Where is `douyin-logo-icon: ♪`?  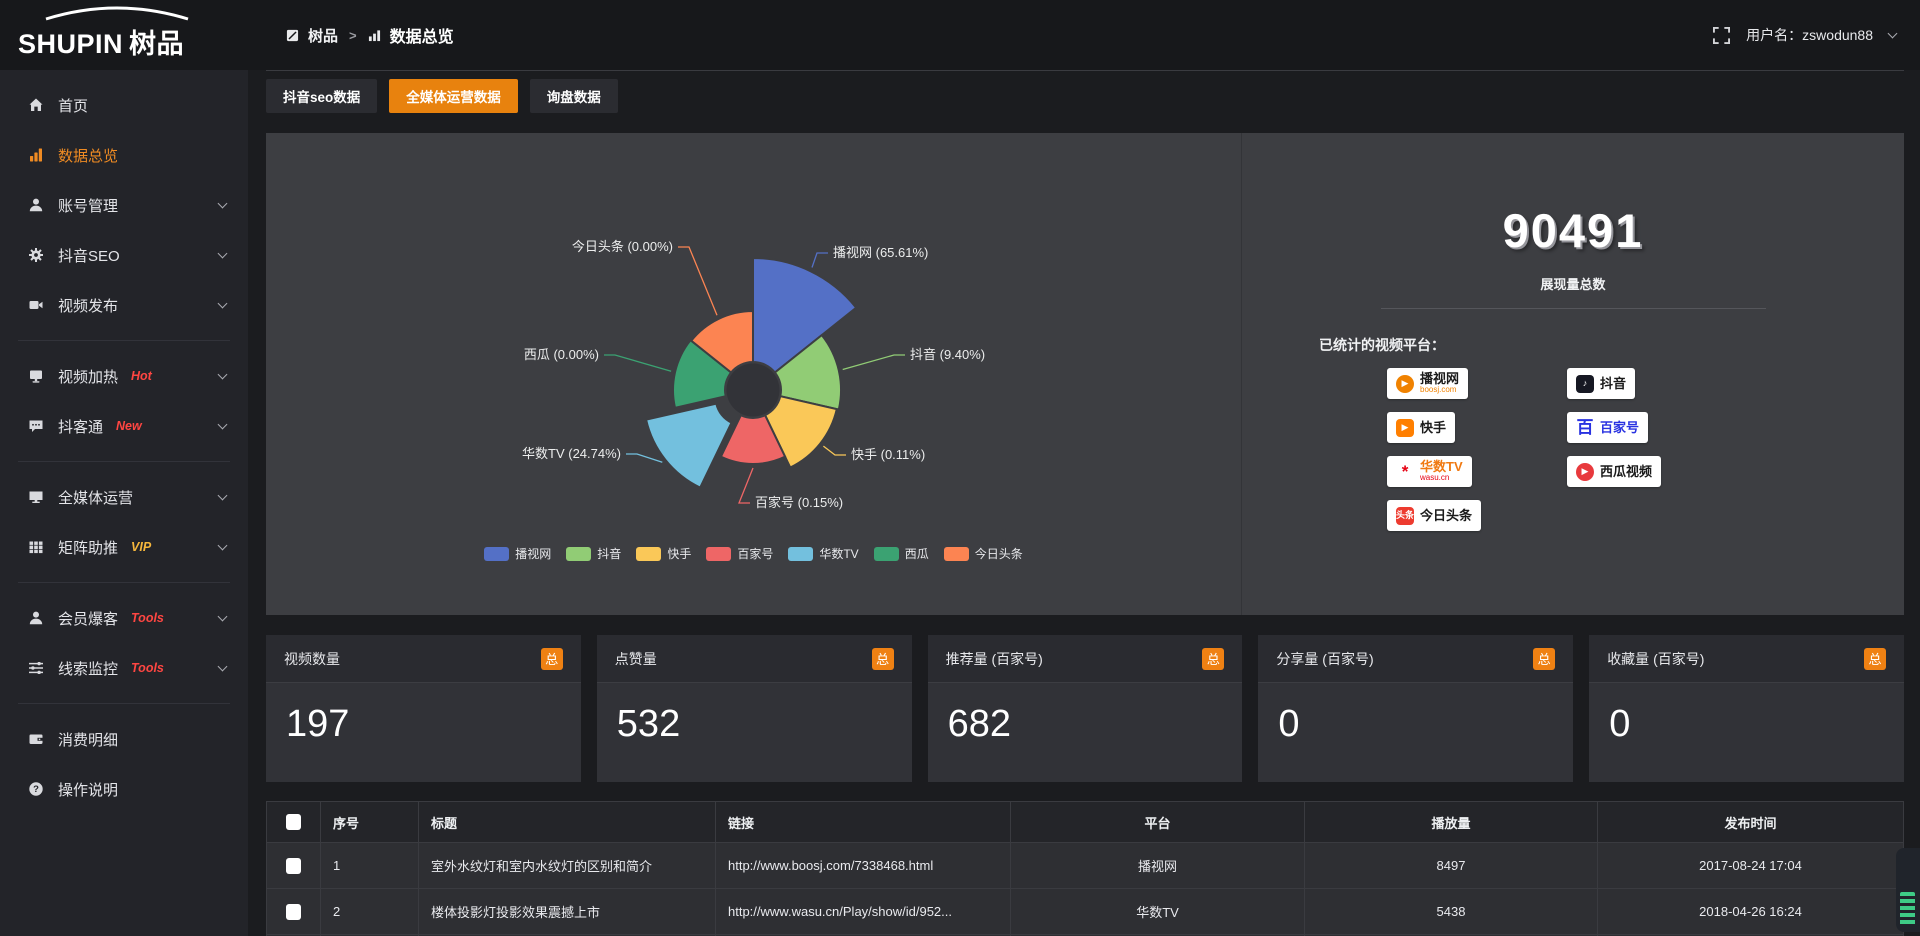 douyin-logo-icon: ♪ is located at coordinates (1585, 383).